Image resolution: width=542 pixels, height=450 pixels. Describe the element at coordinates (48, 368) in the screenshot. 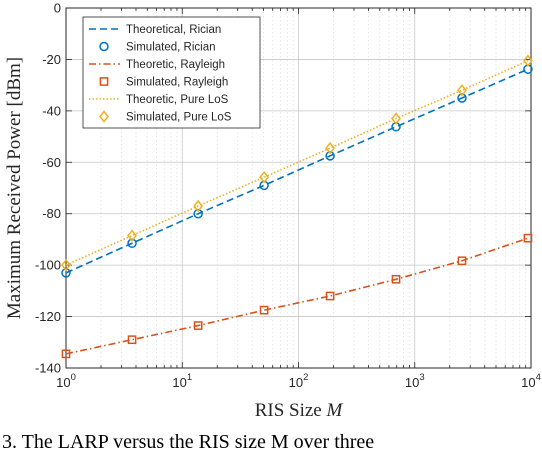

I see `y-tick-label: -140` at that location.